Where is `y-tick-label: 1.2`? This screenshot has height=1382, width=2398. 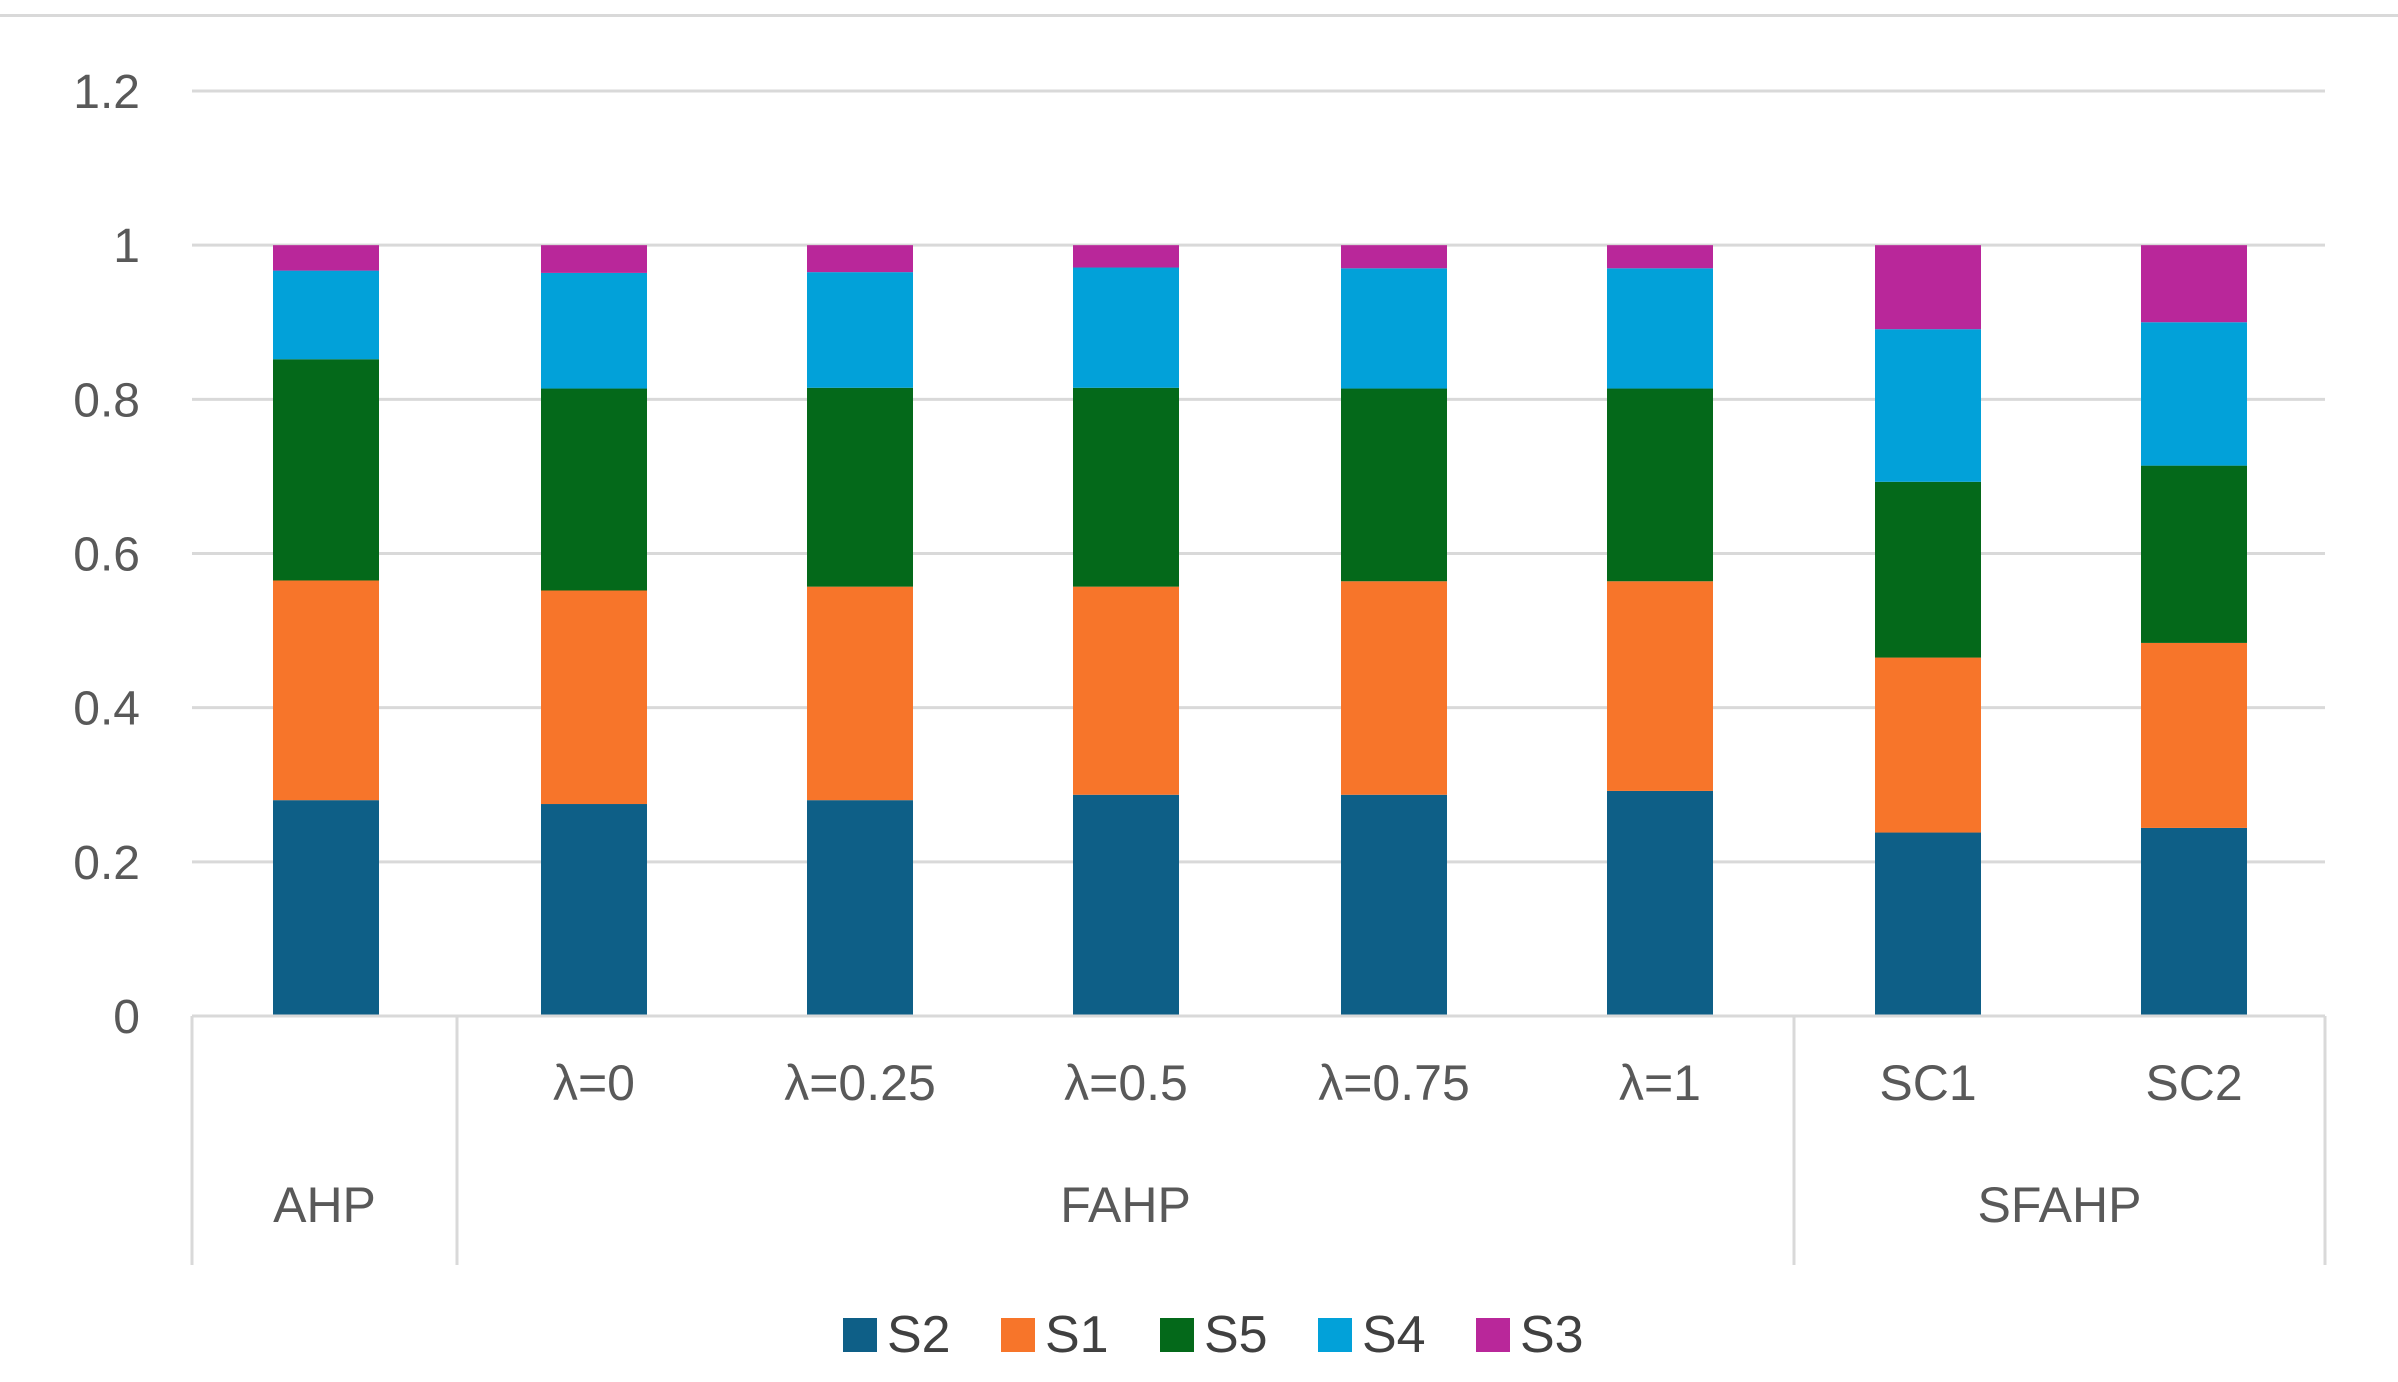
y-tick-label: 1.2 is located at coordinates (106, 92).